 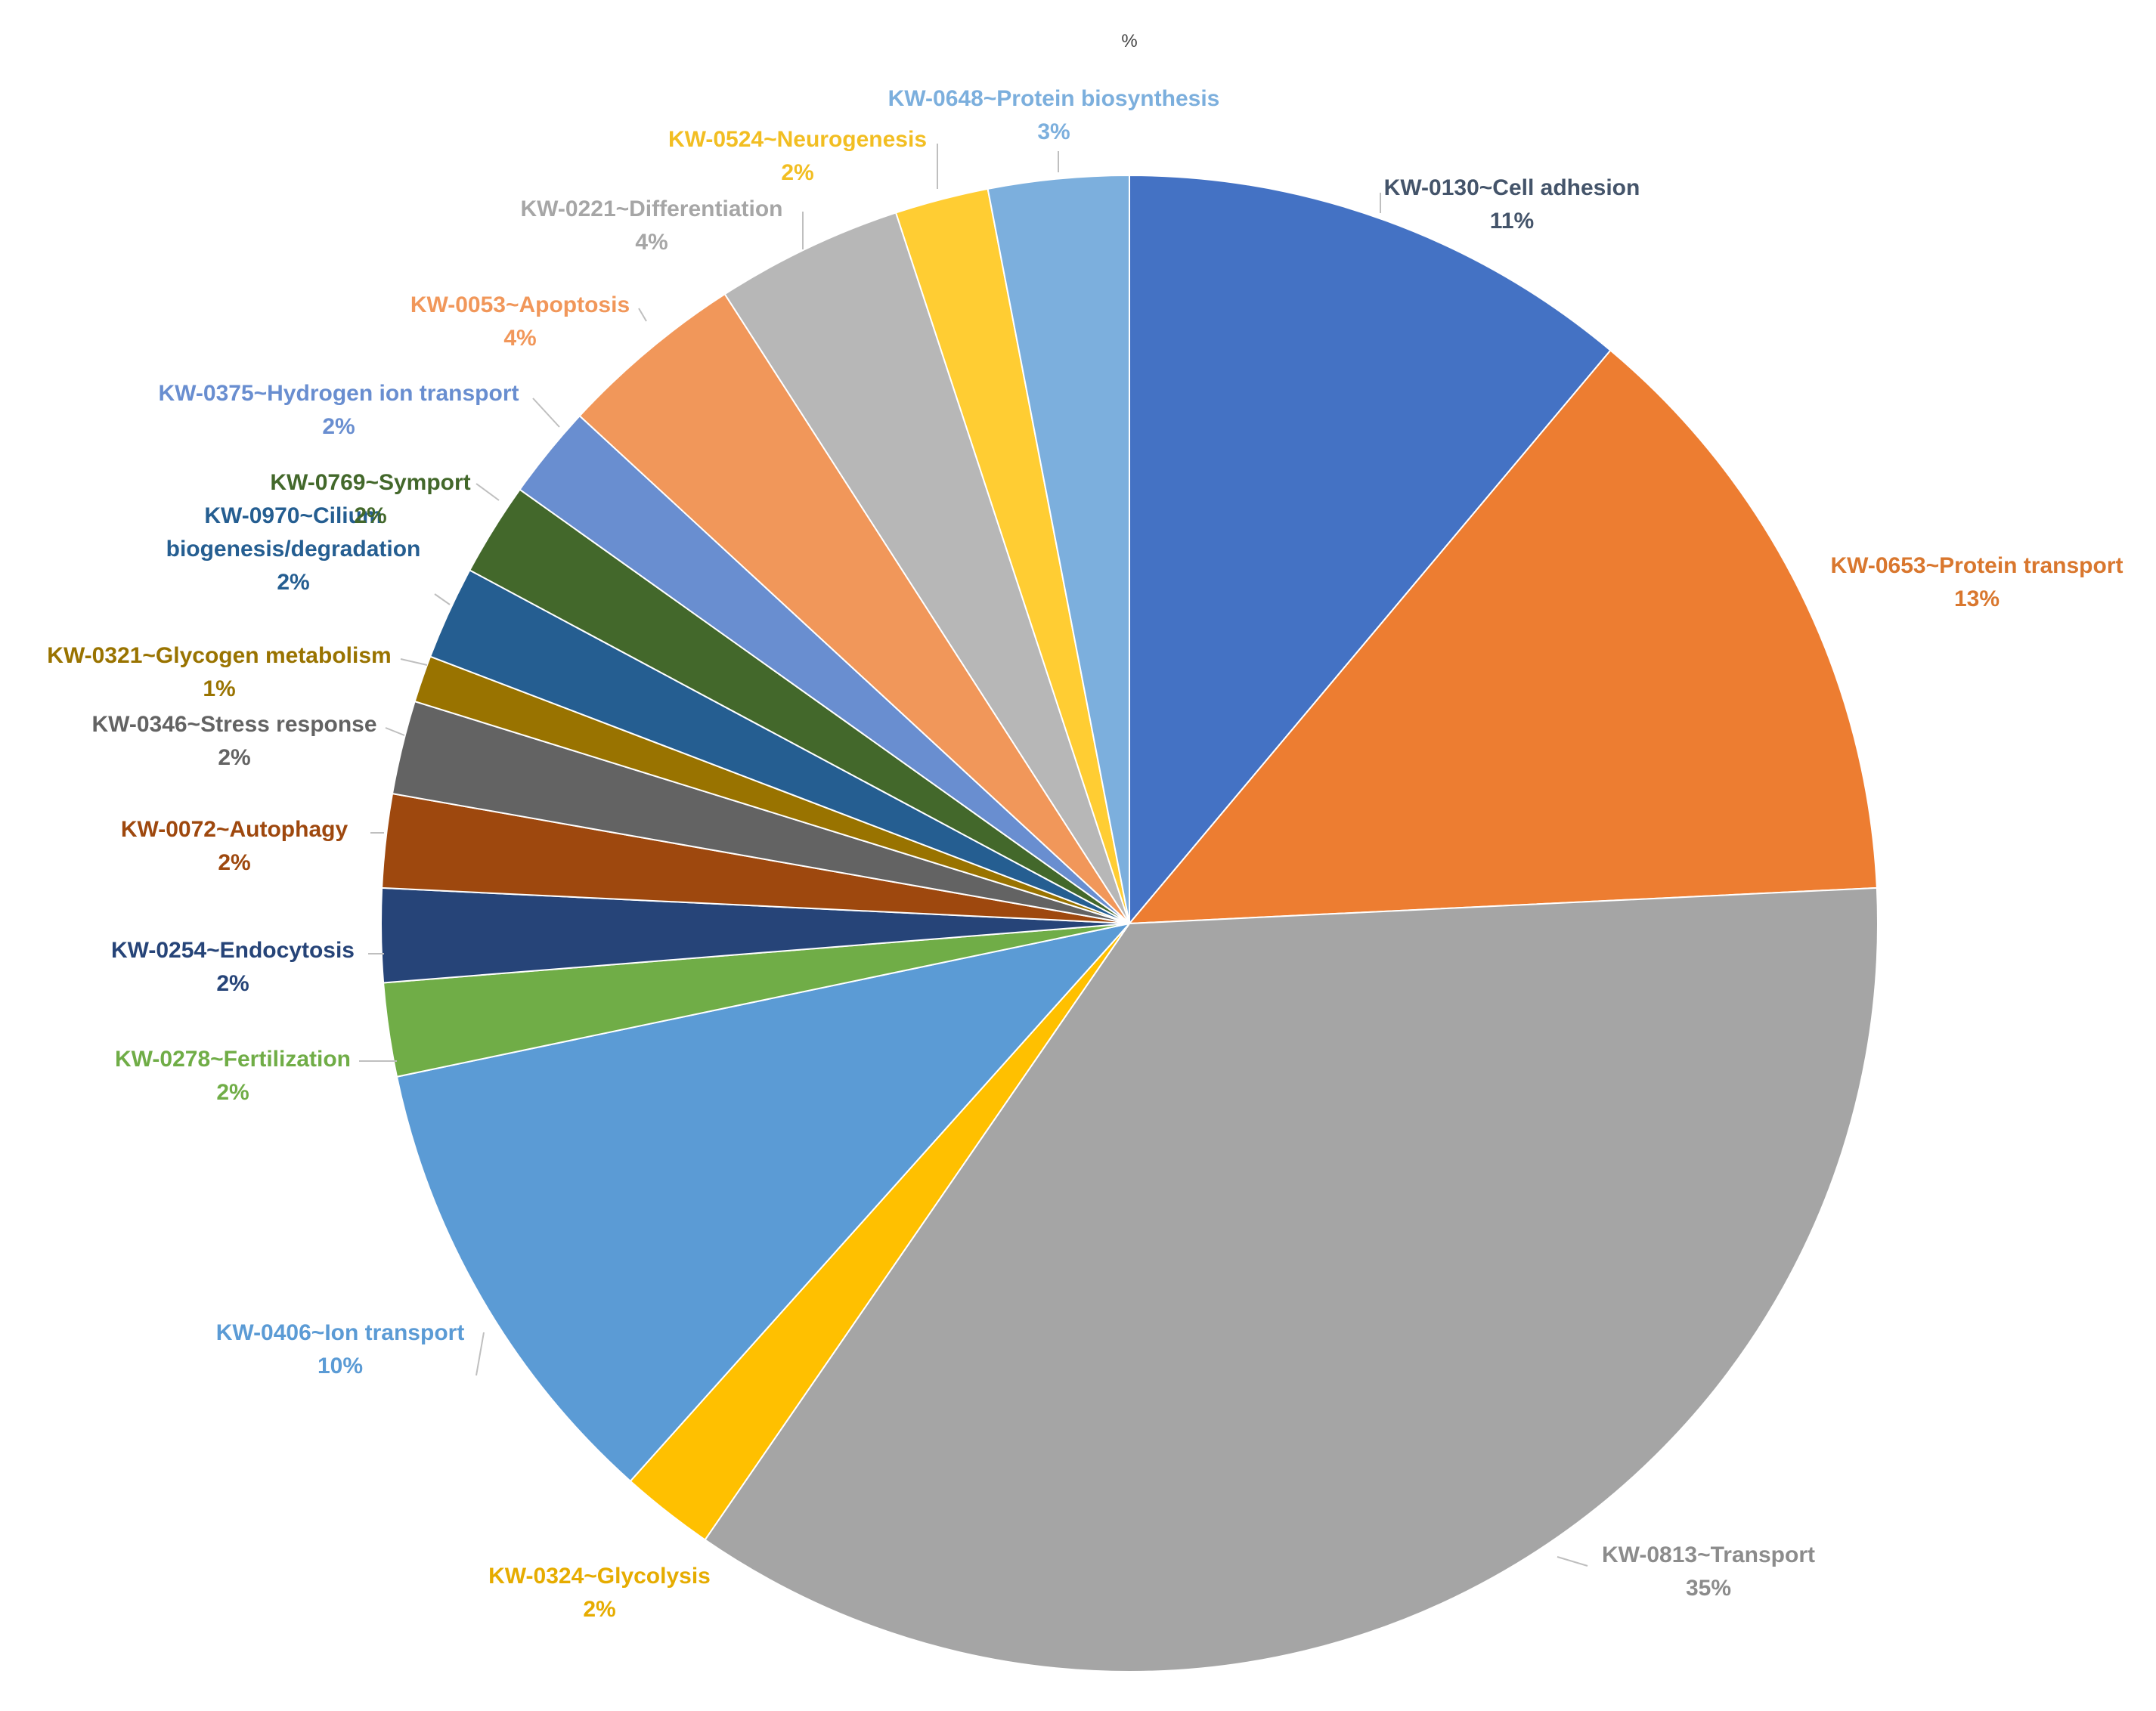 I want to click on slice-label-value: 1%, so click(x=219, y=688).